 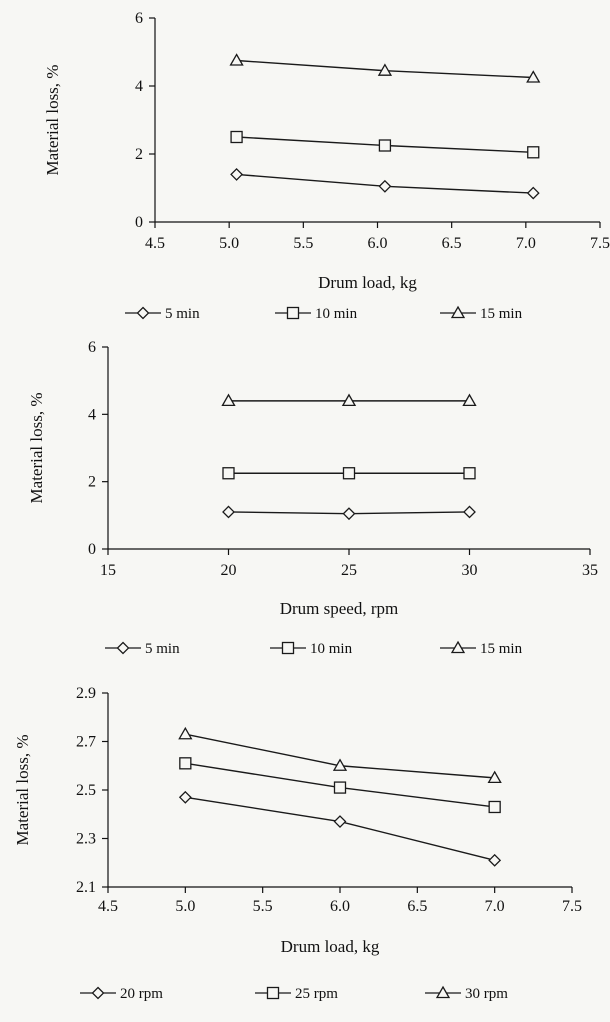 I want to click on series-20-rpm, so click(x=340, y=828).